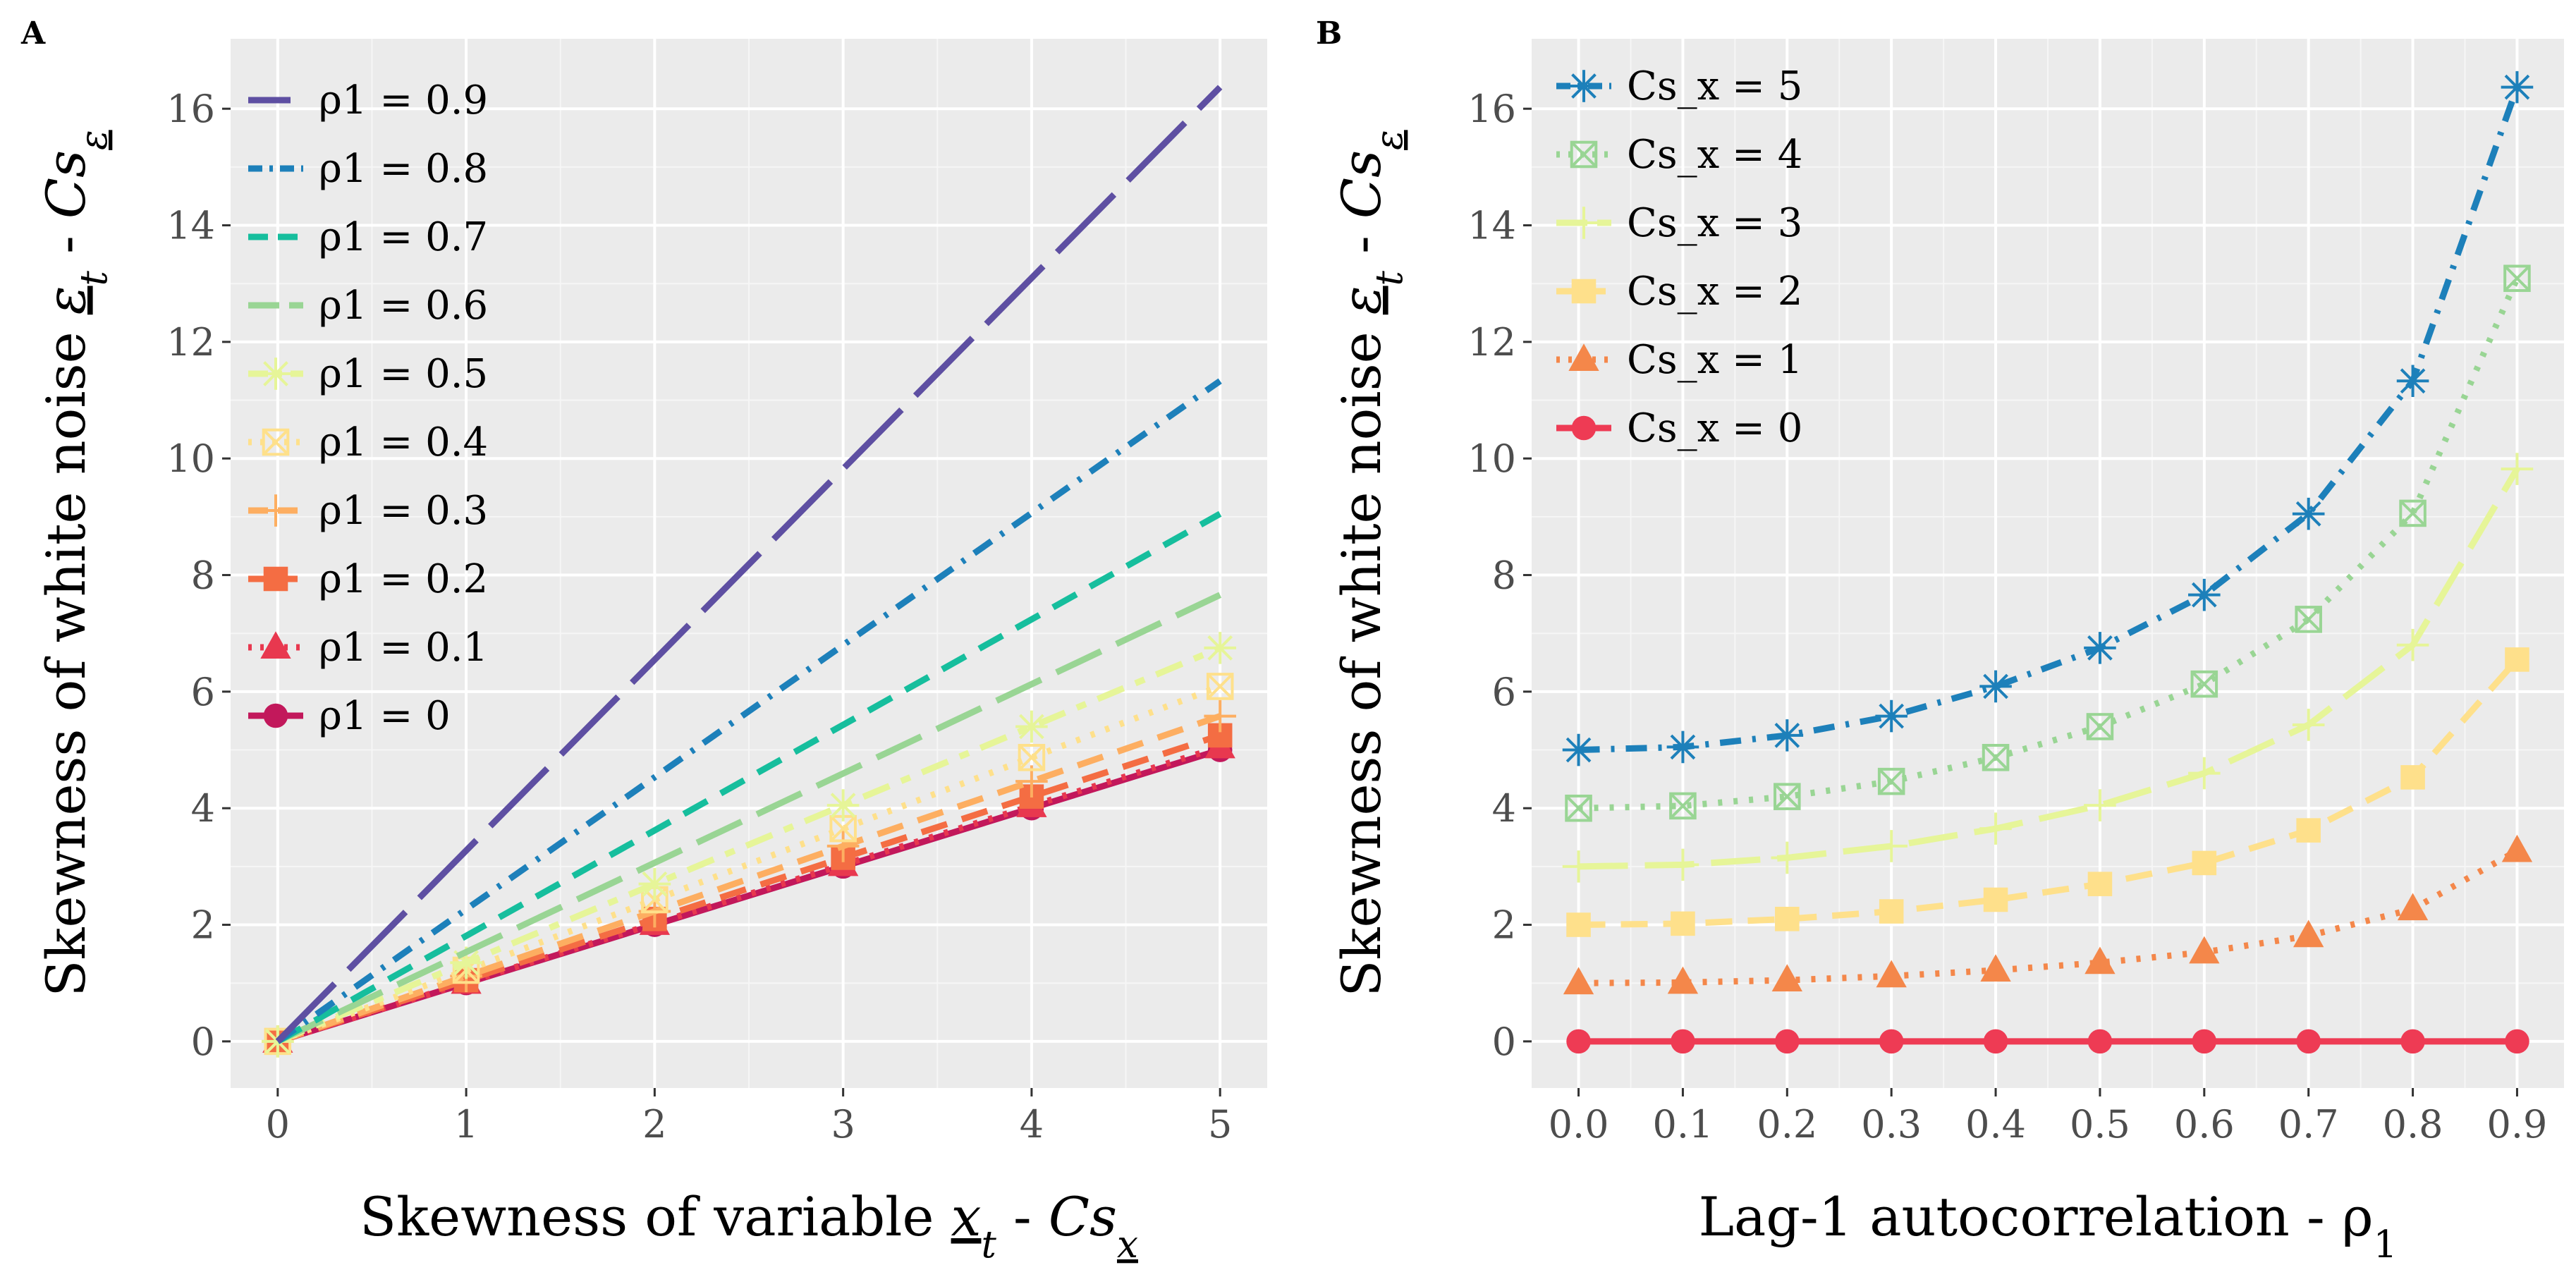  I want to click on legend-item: ρ1 = 0.8, so click(368, 169).